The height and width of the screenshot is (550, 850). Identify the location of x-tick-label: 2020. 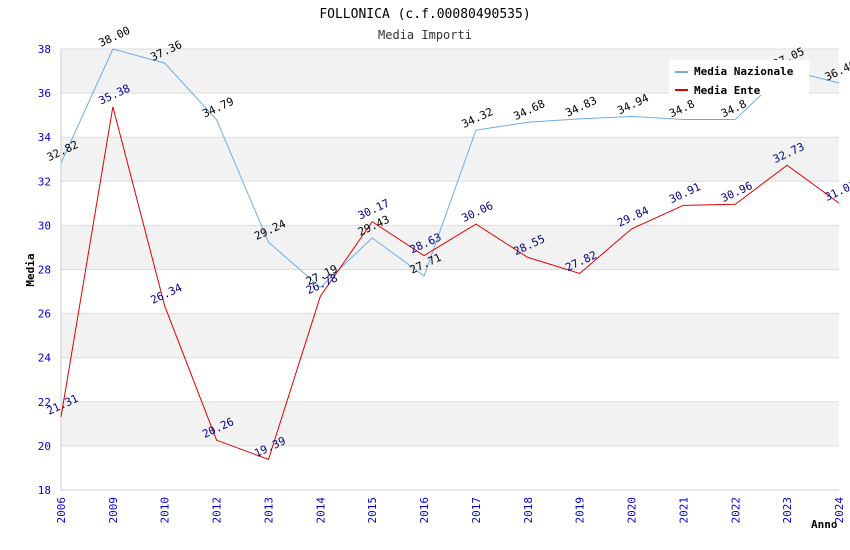
(632, 510).